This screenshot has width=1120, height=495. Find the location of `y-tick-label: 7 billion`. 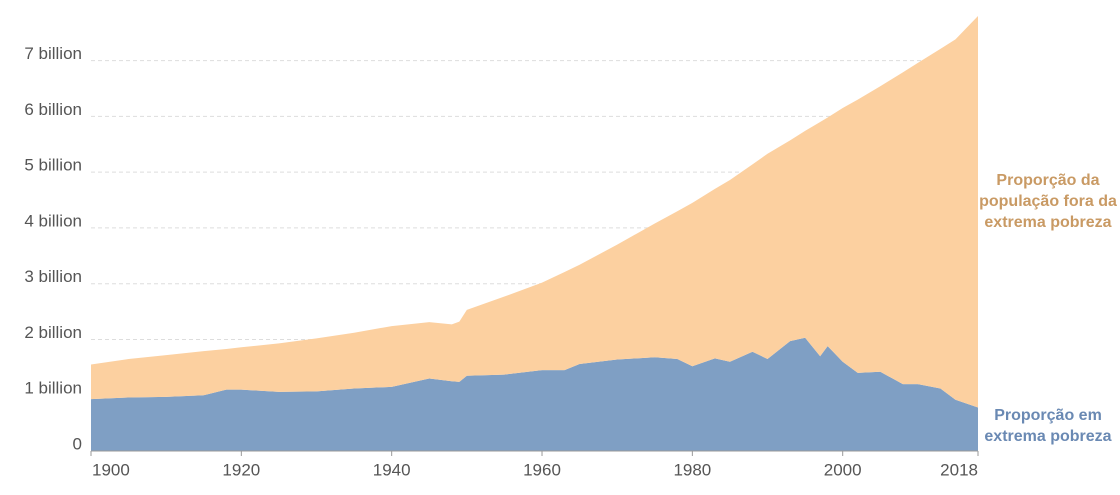

y-tick-label: 7 billion is located at coordinates (53, 53).